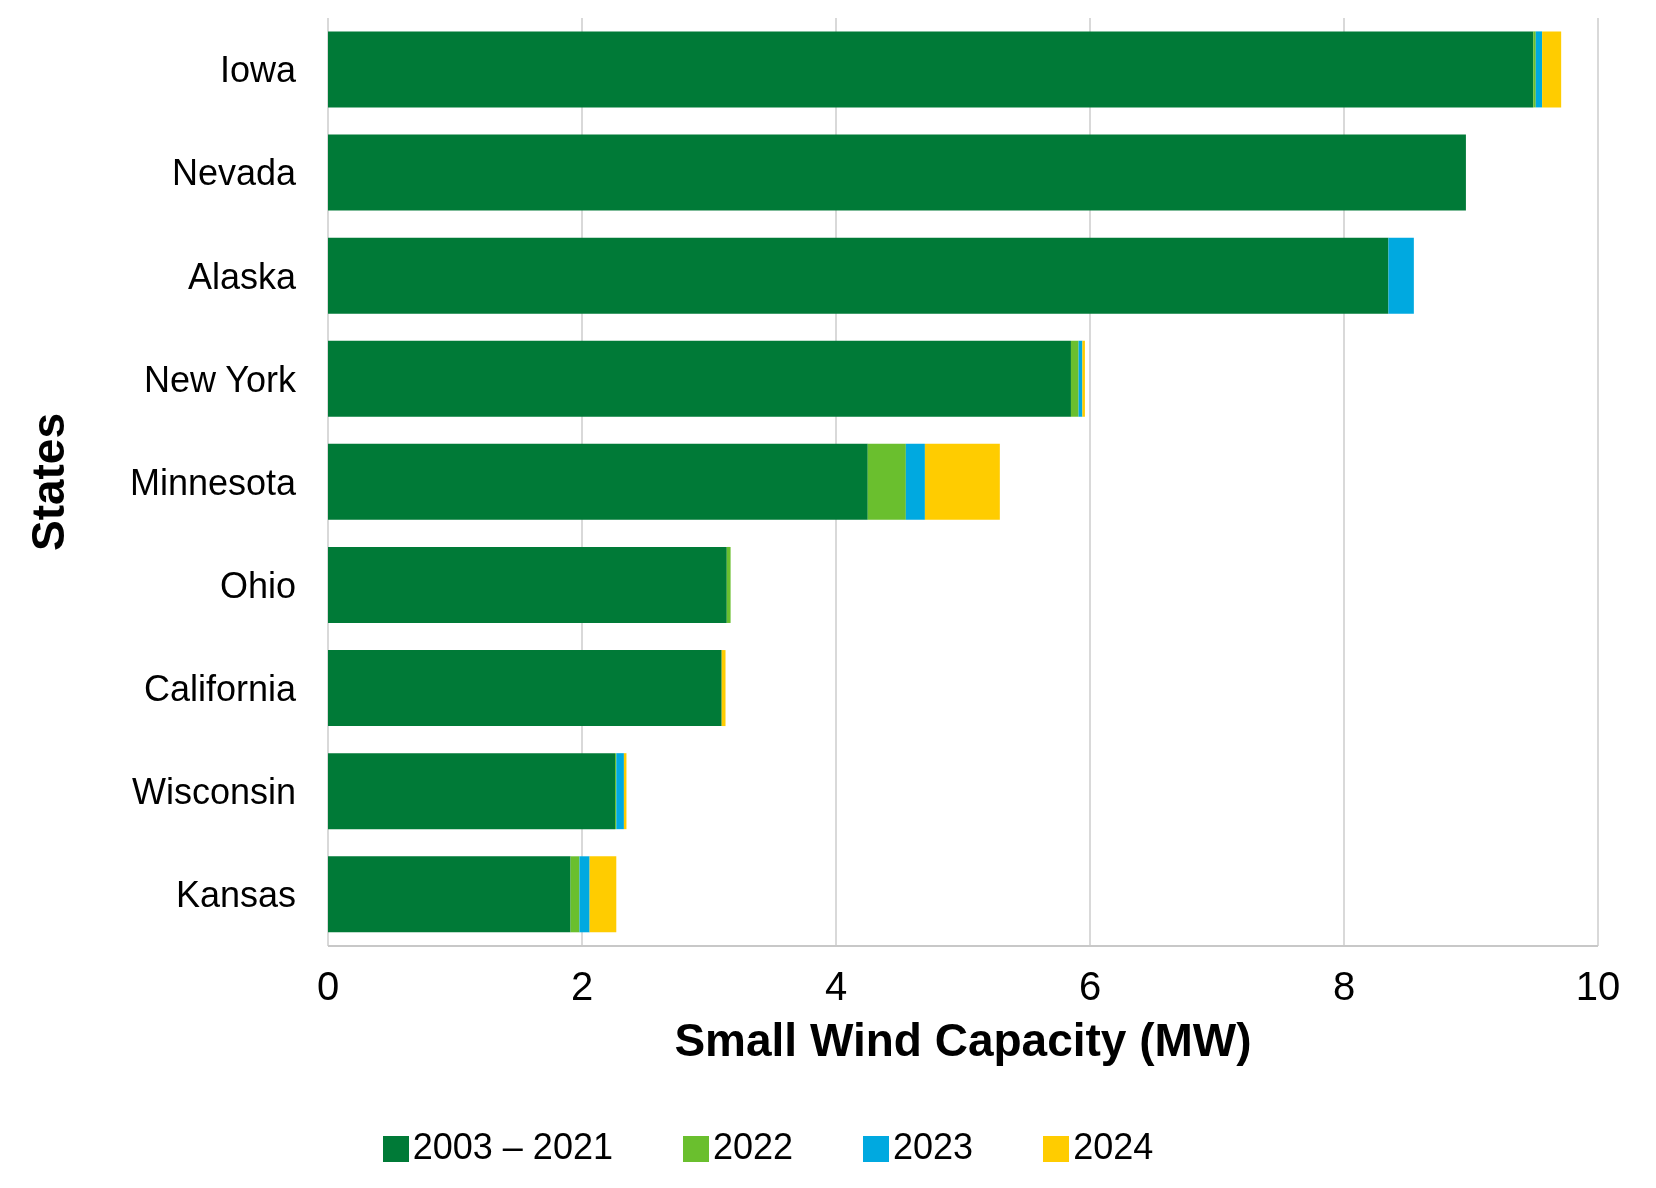 The height and width of the screenshot is (1188, 1656). What do you see at coordinates (328, 986) in the screenshot?
I see `x-tick-label: 0` at bounding box center [328, 986].